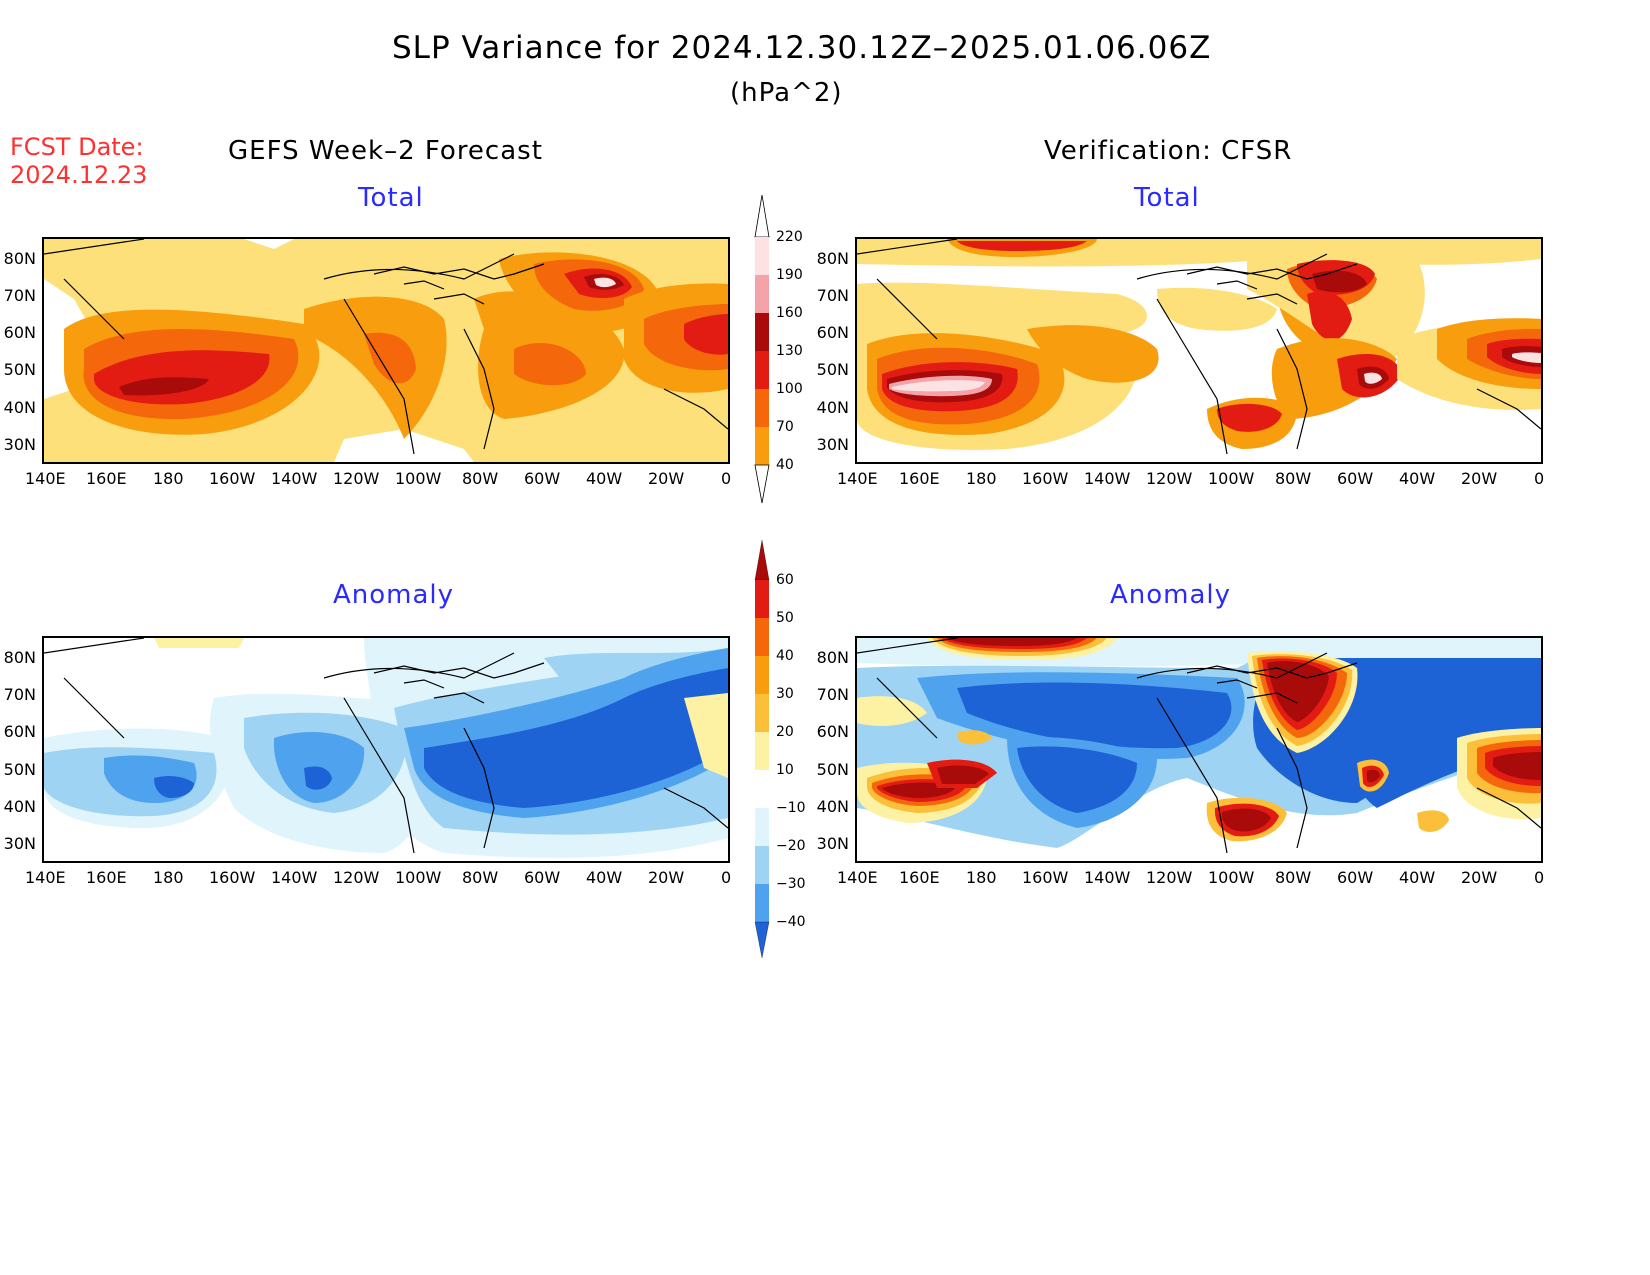 The width and height of the screenshot is (1650, 1275). I want to click on colorbar-total-label: 40, so click(785, 465).